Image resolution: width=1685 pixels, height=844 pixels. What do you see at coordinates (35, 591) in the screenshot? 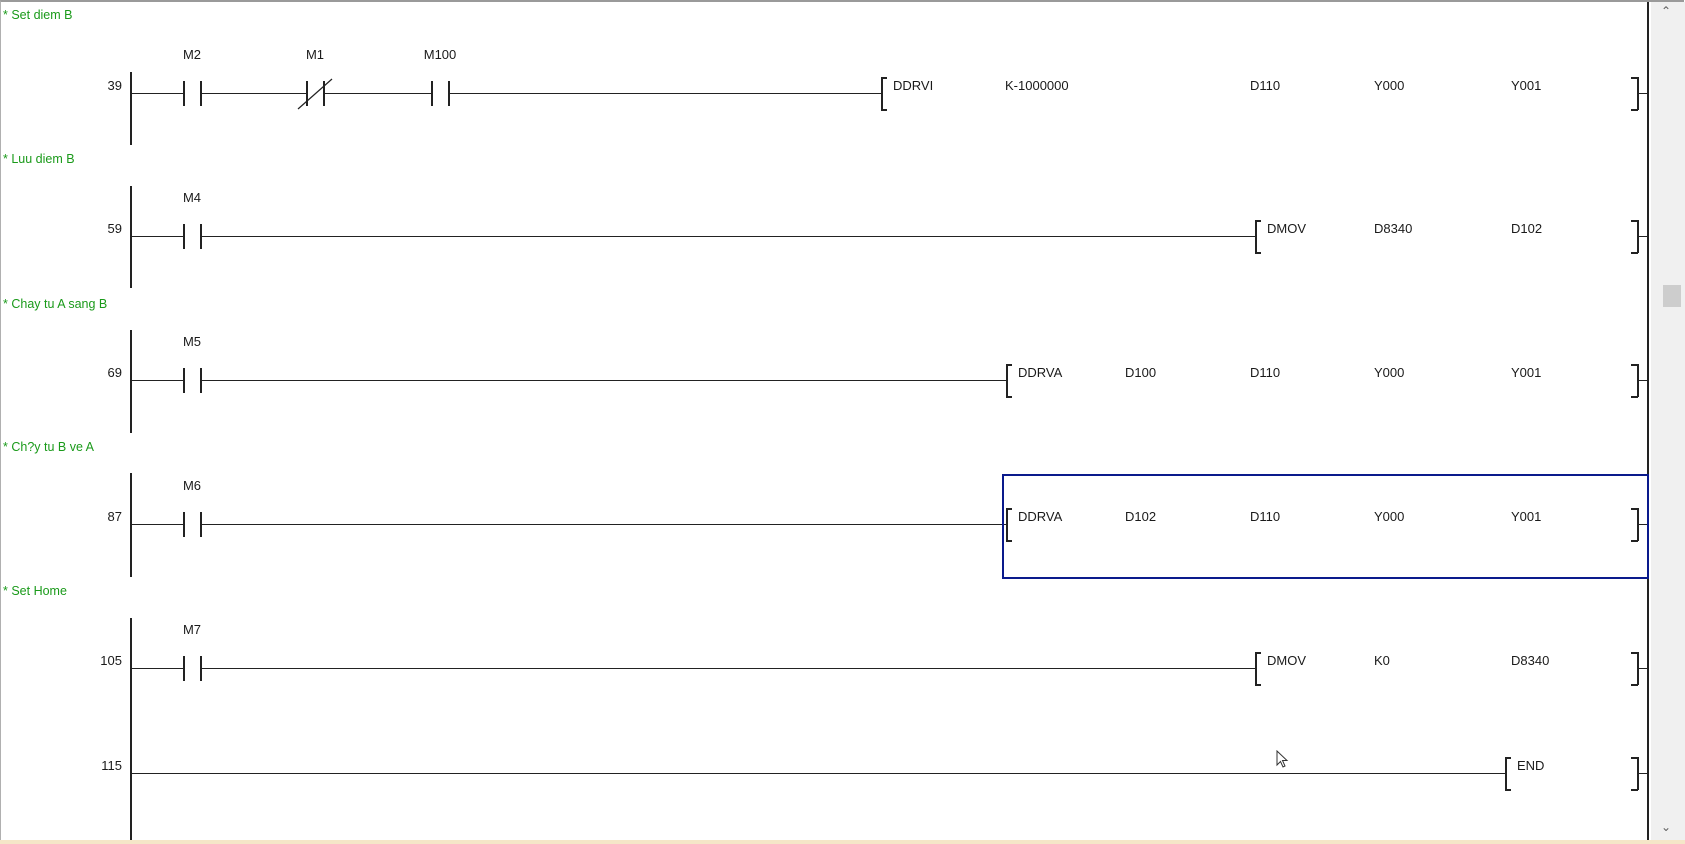
I see `rung-comment: * Set Home` at bounding box center [35, 591].